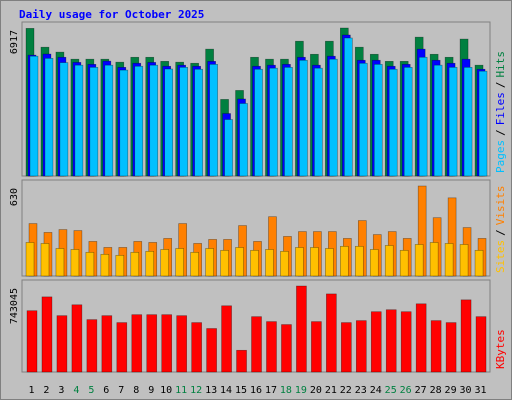 Image resolution: width=512 pixels, height=400 pixels. What do you see at coordinates (151, 390) in the screenshot?
I see `x-tick-label: 9` at bounding box center [151, 390].